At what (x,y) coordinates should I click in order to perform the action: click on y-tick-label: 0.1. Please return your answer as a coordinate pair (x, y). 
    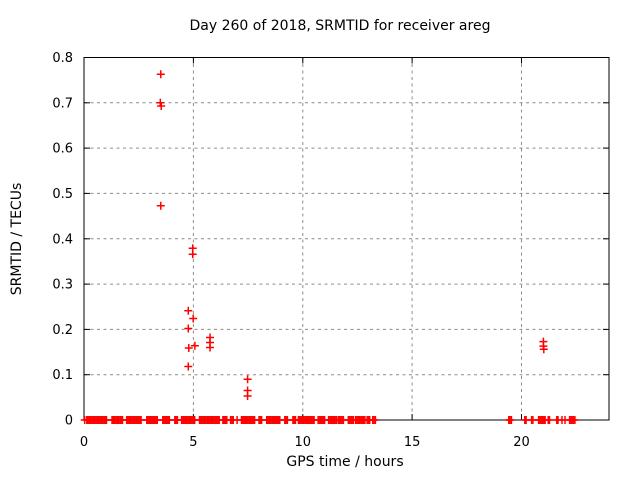
    Looking at the image, I should click on (62, 375).